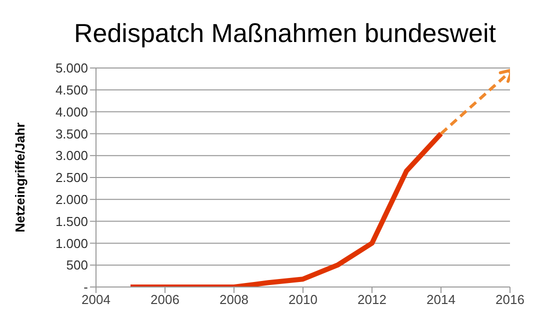 The height and width of the screenshot is (324, 540). What do you see at coordinates (71, 112) in the screenshot?
I see `y-tick-label: 4.000` at bounding box center [71, 112].